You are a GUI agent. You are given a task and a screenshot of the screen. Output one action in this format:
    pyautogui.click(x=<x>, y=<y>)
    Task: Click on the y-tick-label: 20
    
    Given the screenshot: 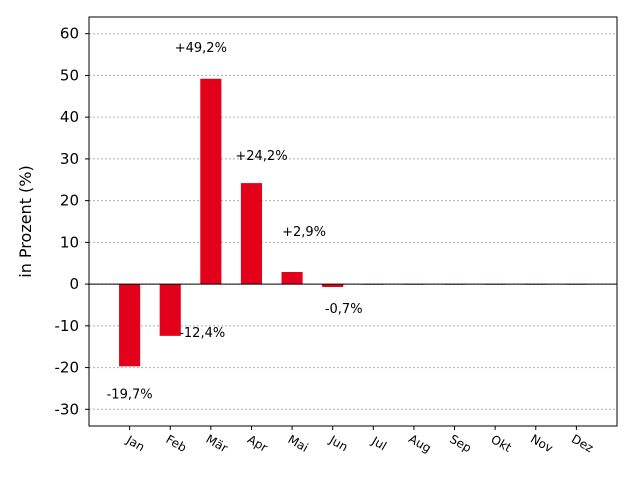 What is the action you would take?
    pyautogui.click(x=69, y=201)
    